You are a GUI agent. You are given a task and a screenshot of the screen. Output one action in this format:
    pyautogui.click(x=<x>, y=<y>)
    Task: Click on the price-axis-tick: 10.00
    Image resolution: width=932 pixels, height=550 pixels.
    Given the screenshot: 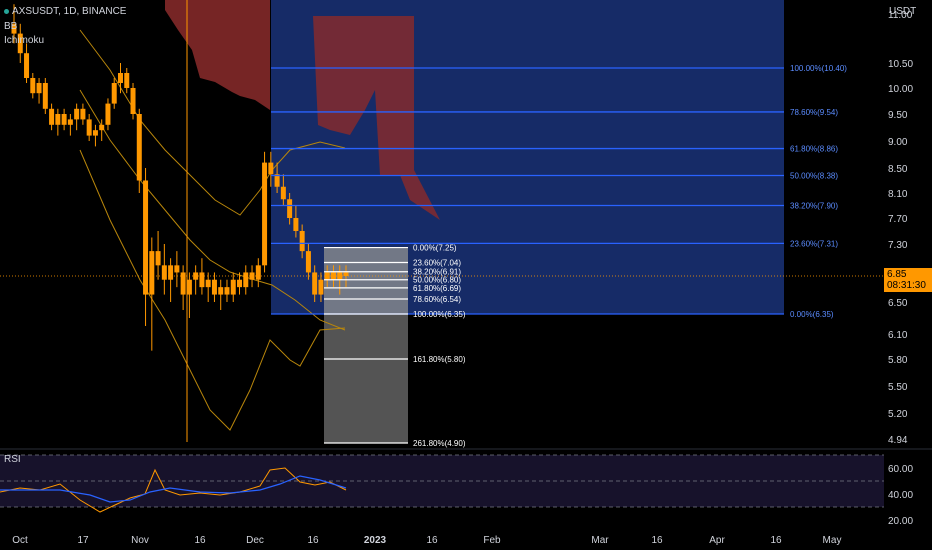 What is the action you would take?
    pyautogui.click(x=900, y=89)
    